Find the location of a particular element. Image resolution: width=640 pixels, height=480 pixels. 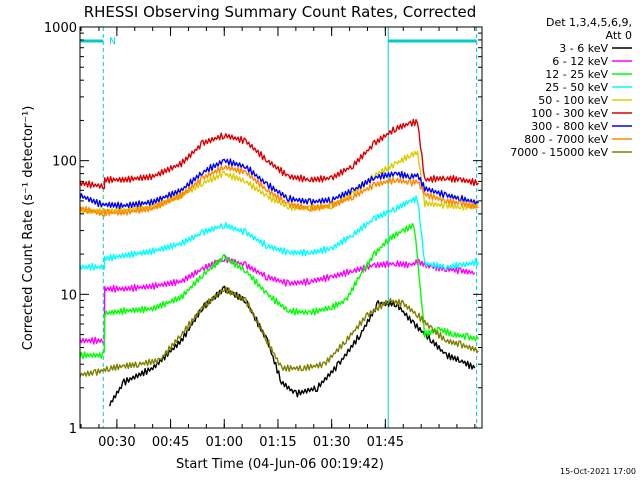

legend-header-line-2: Att 0 is located at coordinates (619, 35).